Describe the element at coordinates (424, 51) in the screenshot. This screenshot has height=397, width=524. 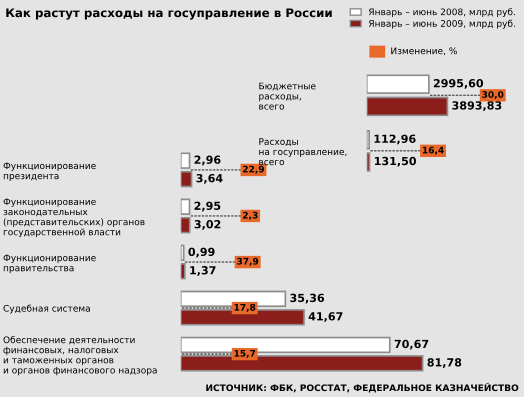
I see `text: Изменение, %` at that location.